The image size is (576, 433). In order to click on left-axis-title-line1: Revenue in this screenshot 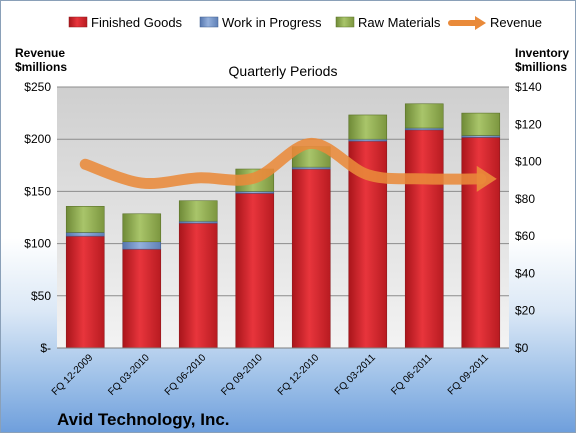, I will do `click(40, 53)`.